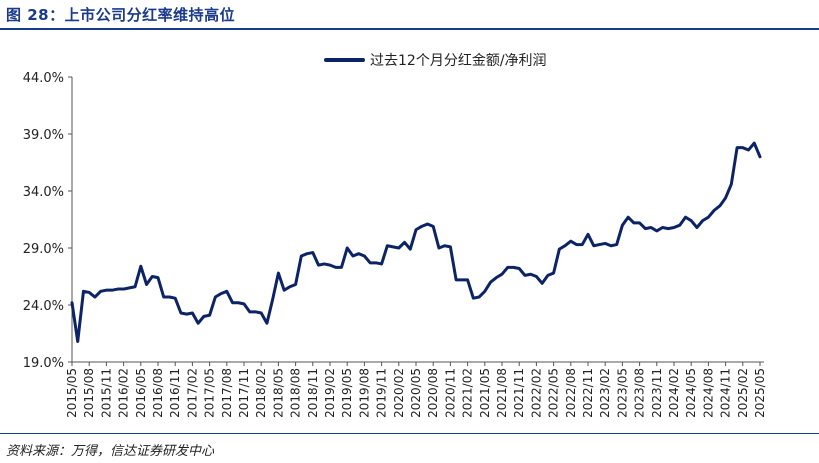 This screenshot has width=819, height=463. Describe the element at coordinates (110, 451) in the screenshot. I see `source-note: 资料来源：万得，信达证券研发中心` at that location.